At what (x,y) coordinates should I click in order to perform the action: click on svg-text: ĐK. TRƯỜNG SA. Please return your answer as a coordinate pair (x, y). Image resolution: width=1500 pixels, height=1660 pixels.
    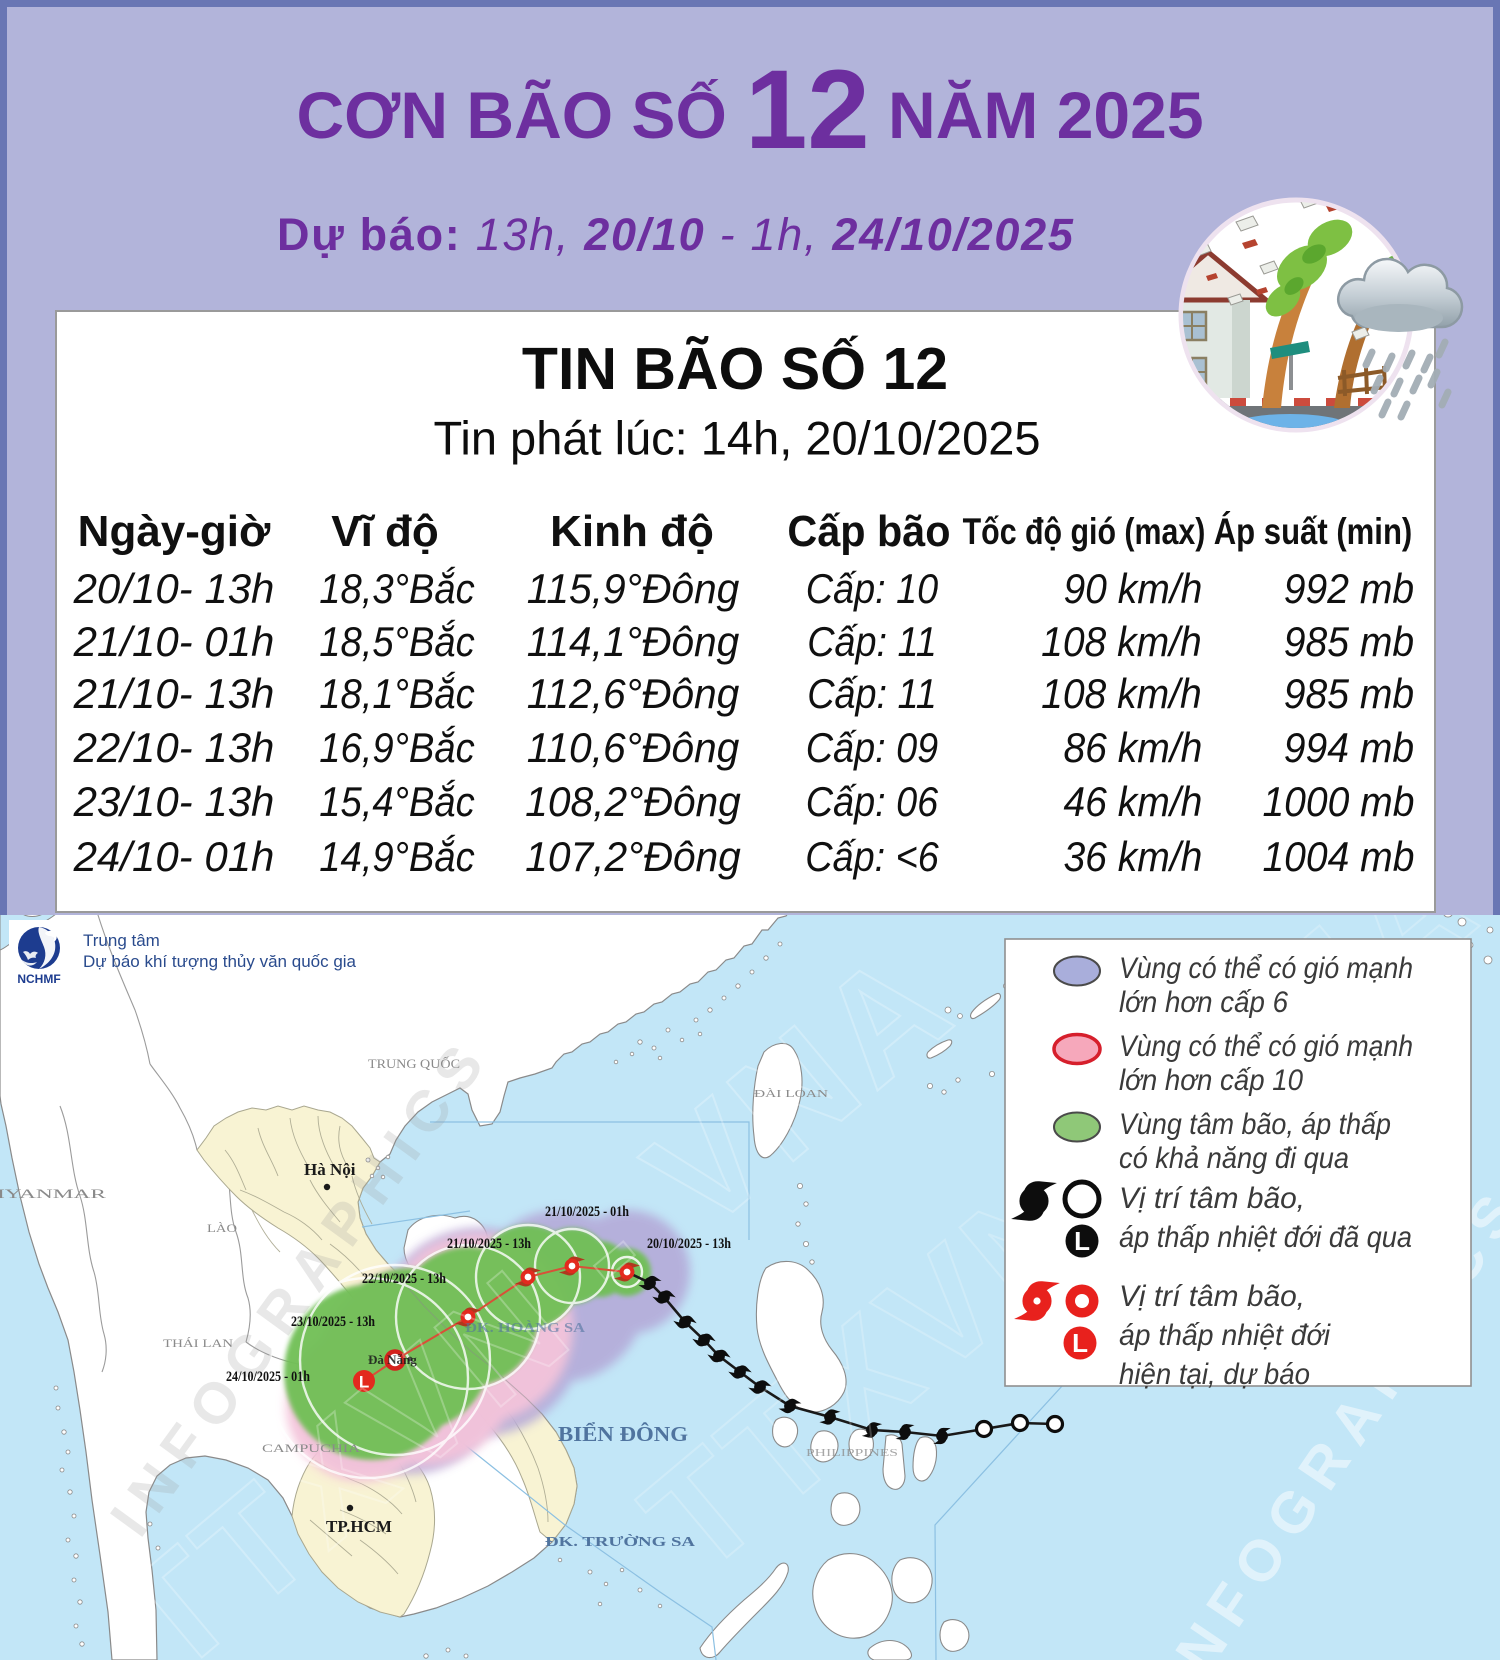
    Looking at the image, I should click on (620, 1541).